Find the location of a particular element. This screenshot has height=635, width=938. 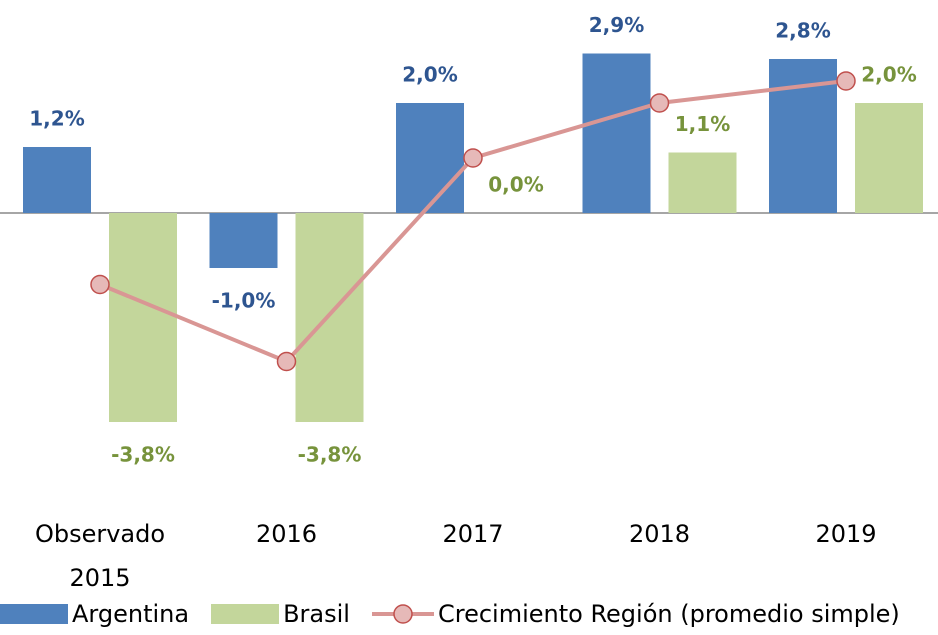

data-label: 0,0% is located at coordinates (515, 185).